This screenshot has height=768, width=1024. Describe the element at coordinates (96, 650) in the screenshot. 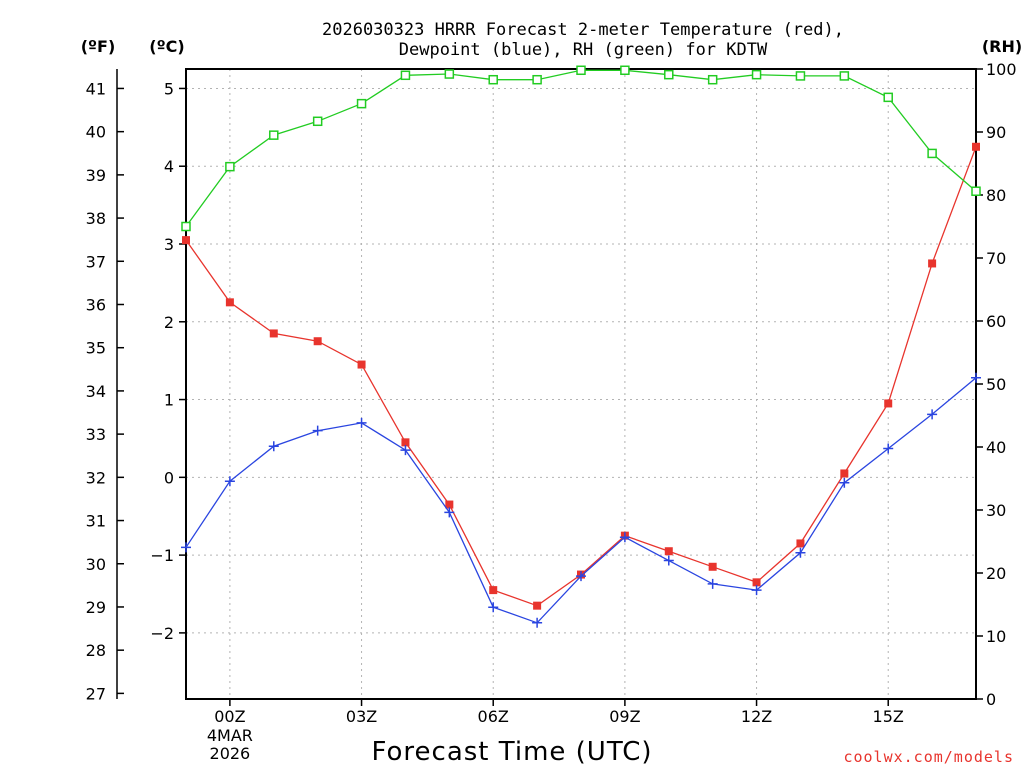

I see `fahrenheit-tick-label: 28` at that location.